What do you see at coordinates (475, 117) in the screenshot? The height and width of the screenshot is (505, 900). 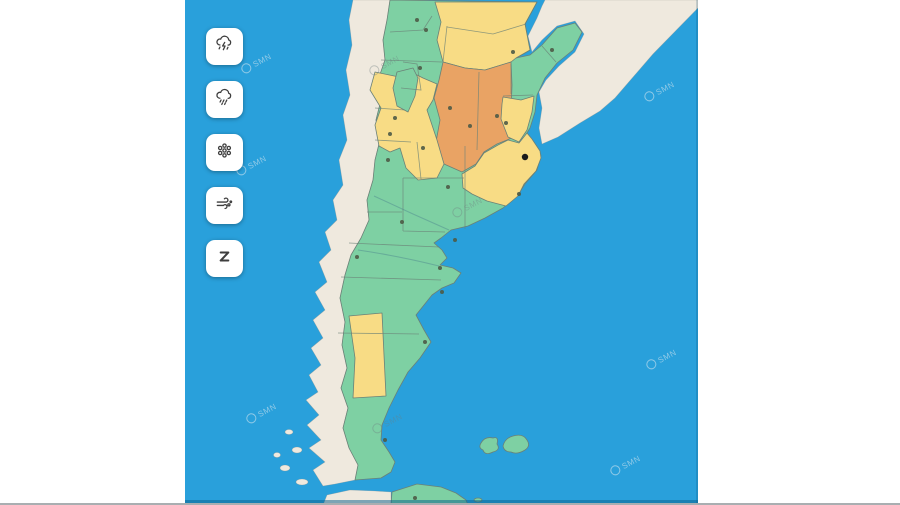 I see `region-central-north-orange` at bounding box center [475, 117].